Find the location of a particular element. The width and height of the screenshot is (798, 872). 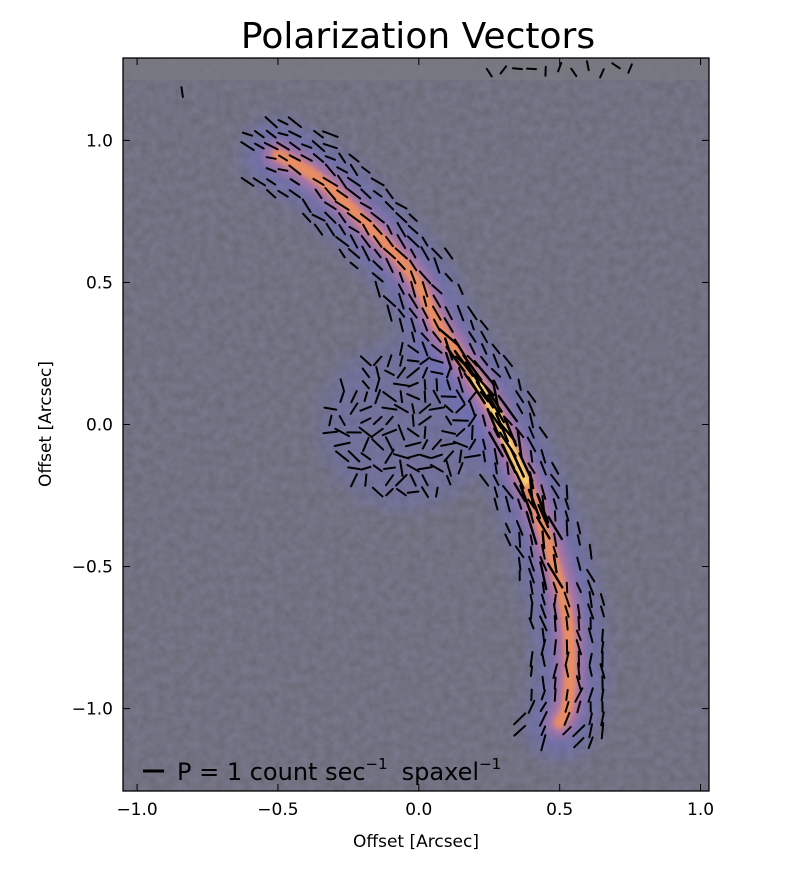

legend-label: P = 1 count sec−1 spaxel−1 is located at coordinates (339, 770).